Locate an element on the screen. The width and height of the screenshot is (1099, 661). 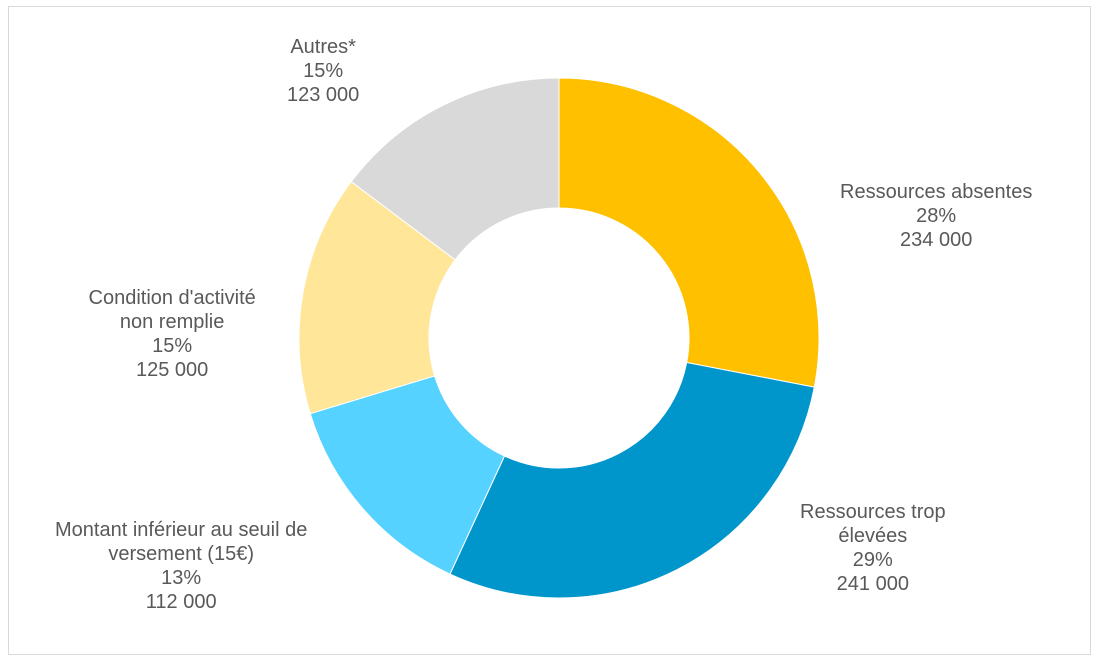
slice-label-0: Ressources absentes 28% 234 000 is located at coordinates (936, 216).